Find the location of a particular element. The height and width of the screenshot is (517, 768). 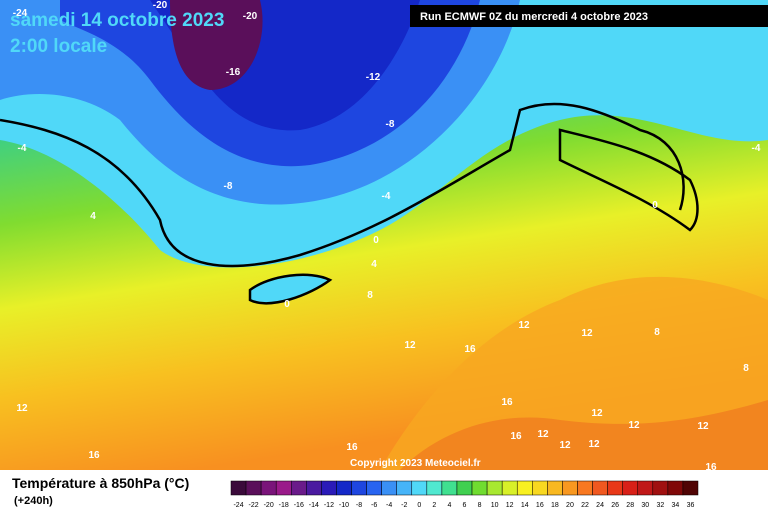

legend-label: 32 is located at coordinates (660, 505).